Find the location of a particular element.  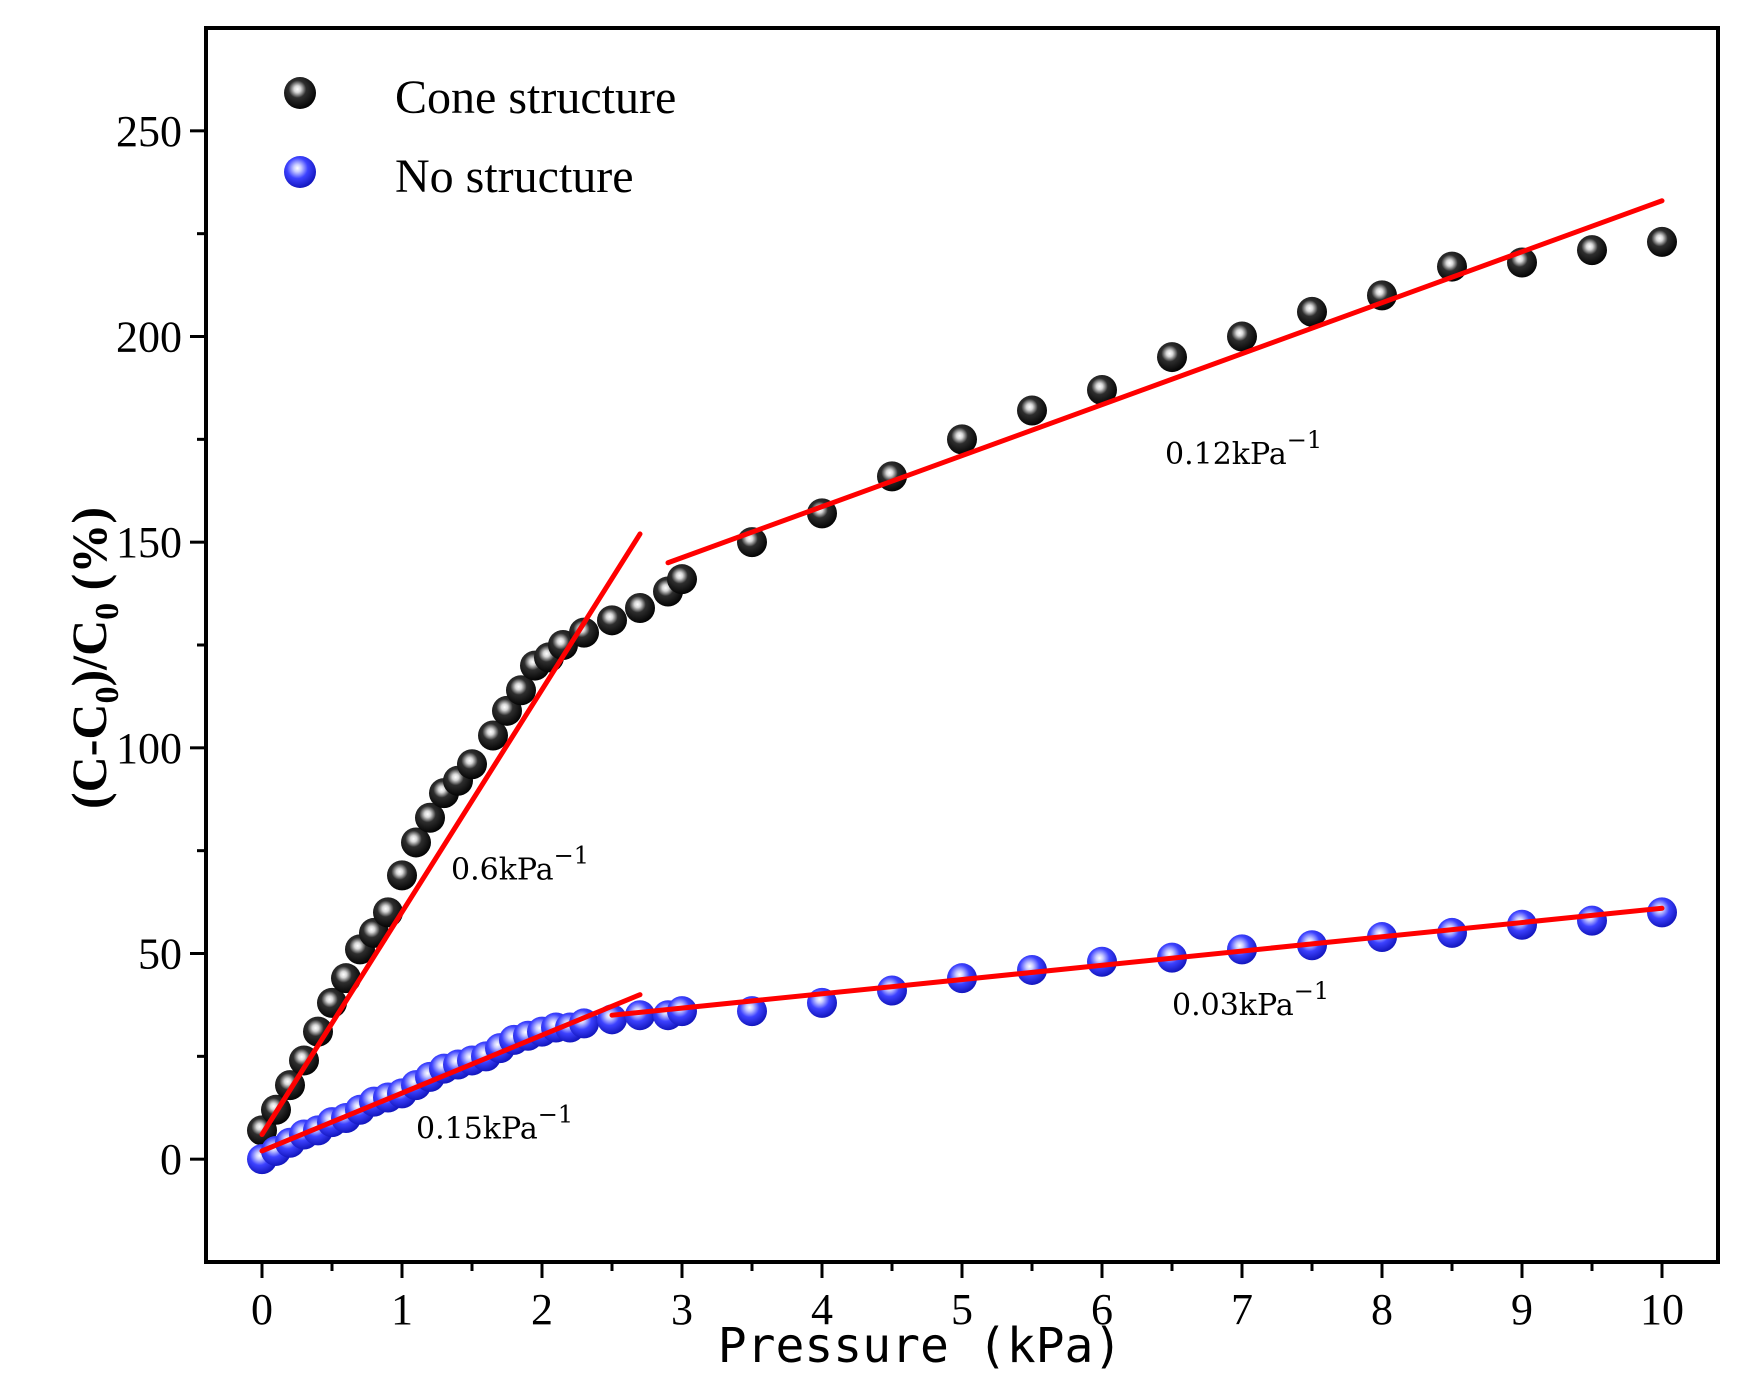

x-tick-label: 6 is located at coordinates (1102, 1309).